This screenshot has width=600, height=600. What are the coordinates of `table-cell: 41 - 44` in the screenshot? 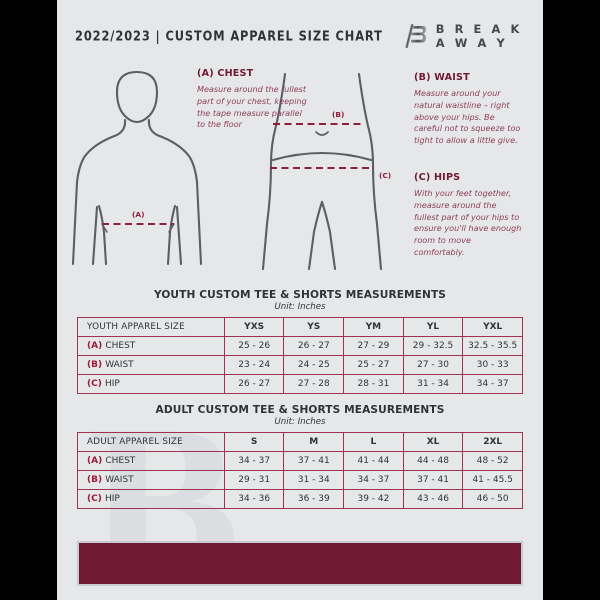 It's located at (373, 461).